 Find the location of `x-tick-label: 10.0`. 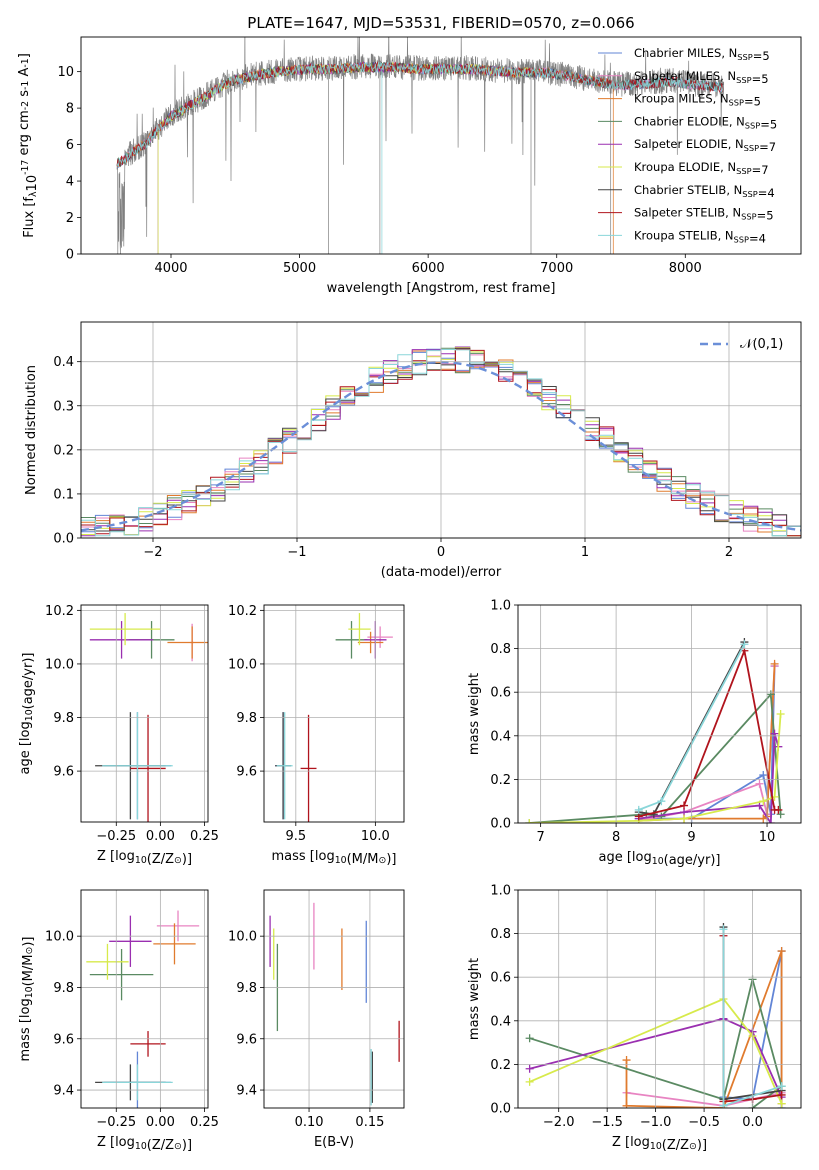

x-tick-label: 10.0 is located at coordinates (375, 836).